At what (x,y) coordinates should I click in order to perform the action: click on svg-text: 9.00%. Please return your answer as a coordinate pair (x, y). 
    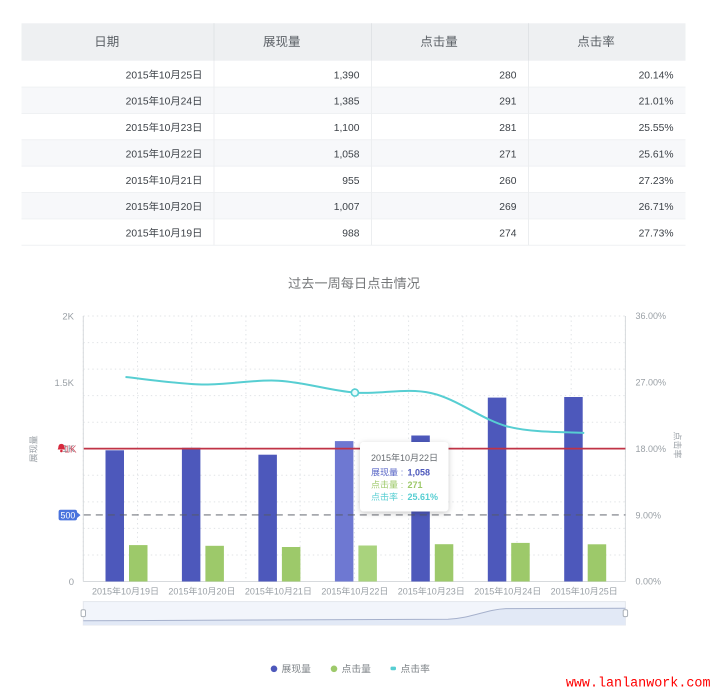
    Looking at the image, I should click on (649, 515).